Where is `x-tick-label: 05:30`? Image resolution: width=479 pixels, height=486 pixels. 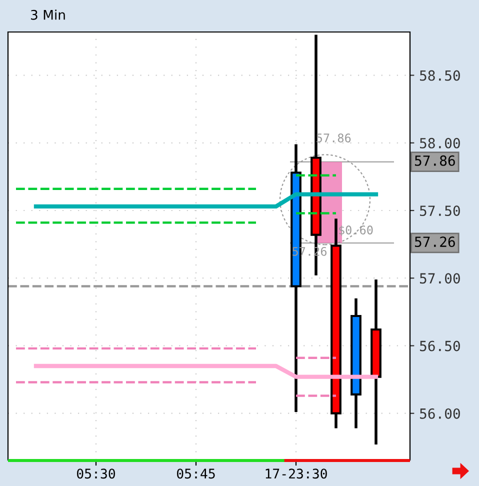
x-tick-label: 05:30 is located at coordinates (96, 473).